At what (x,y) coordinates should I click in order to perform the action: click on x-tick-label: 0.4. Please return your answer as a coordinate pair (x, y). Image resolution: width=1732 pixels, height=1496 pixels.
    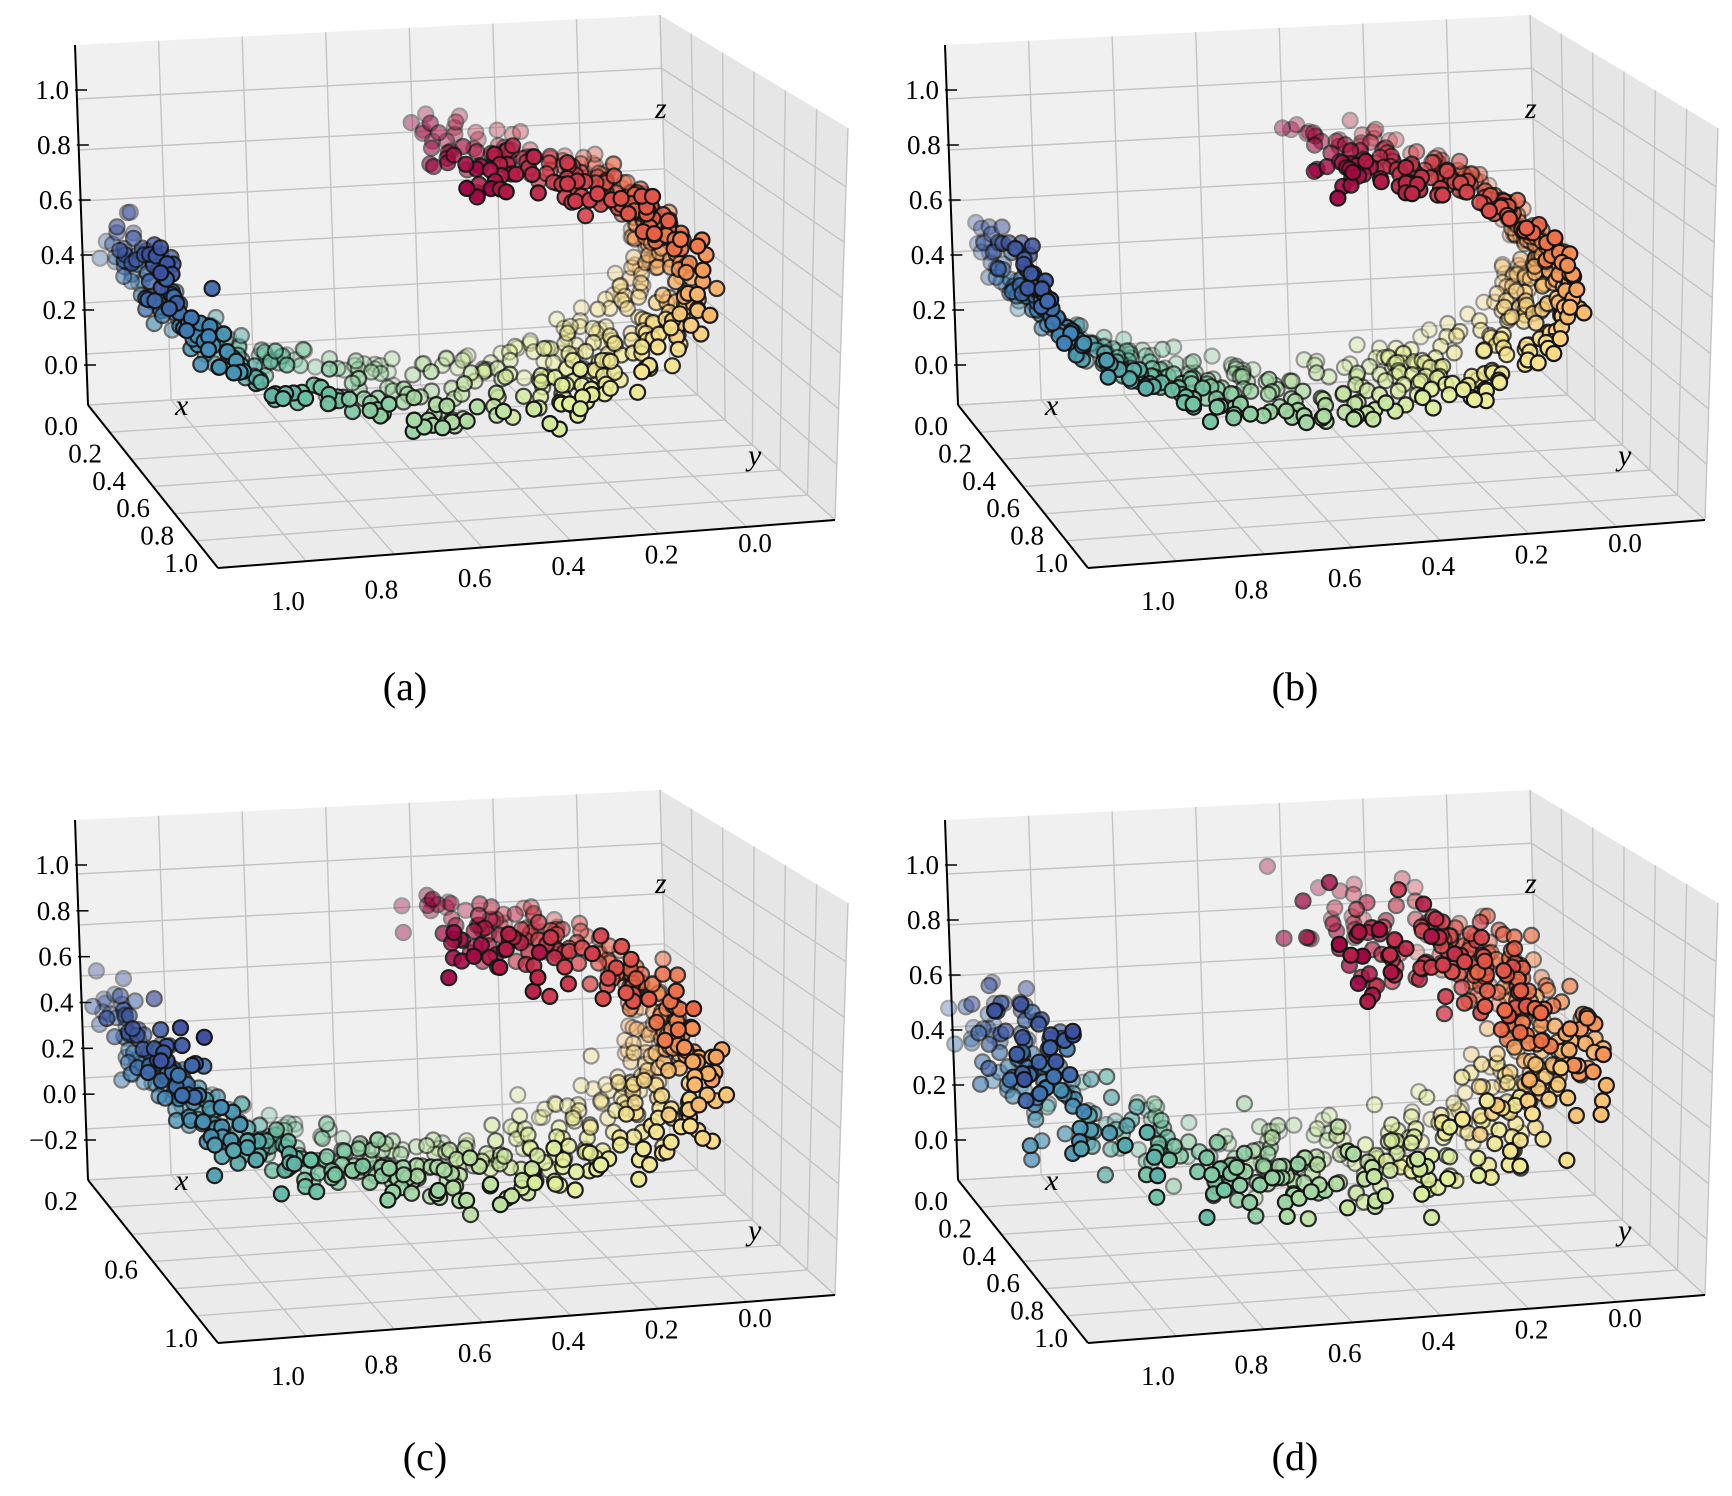
    Looking at the image, I should click on (109, 481).